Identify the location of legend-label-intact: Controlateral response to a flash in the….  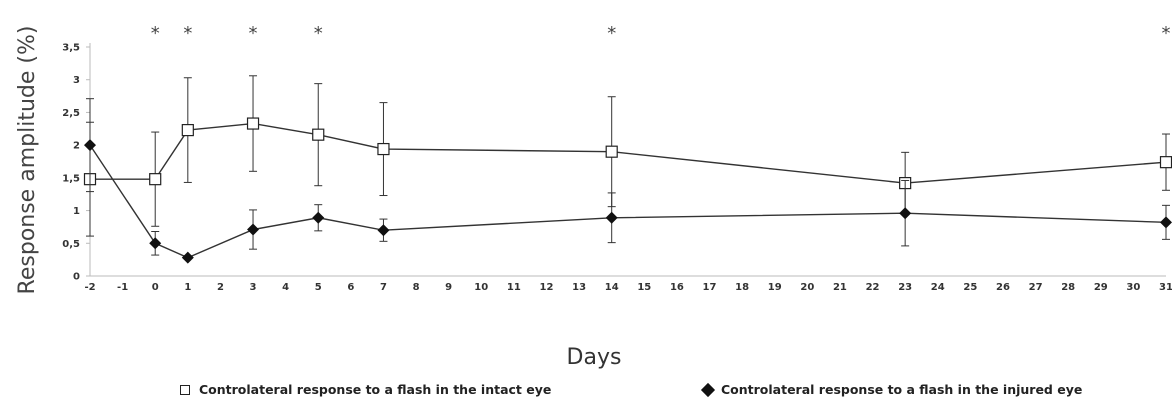
(375, 389).